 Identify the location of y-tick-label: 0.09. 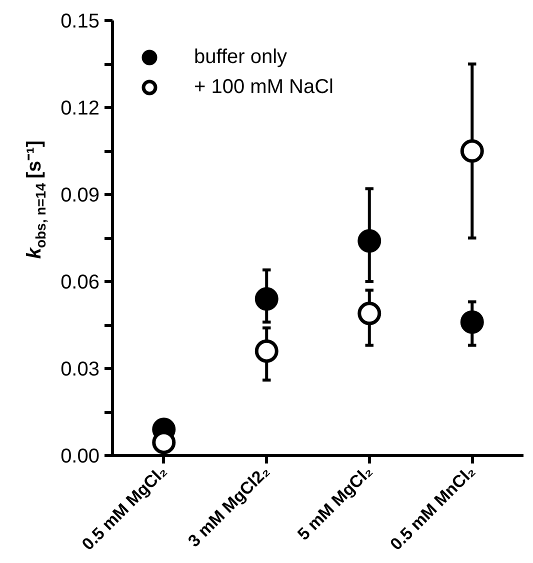
(80, 195).